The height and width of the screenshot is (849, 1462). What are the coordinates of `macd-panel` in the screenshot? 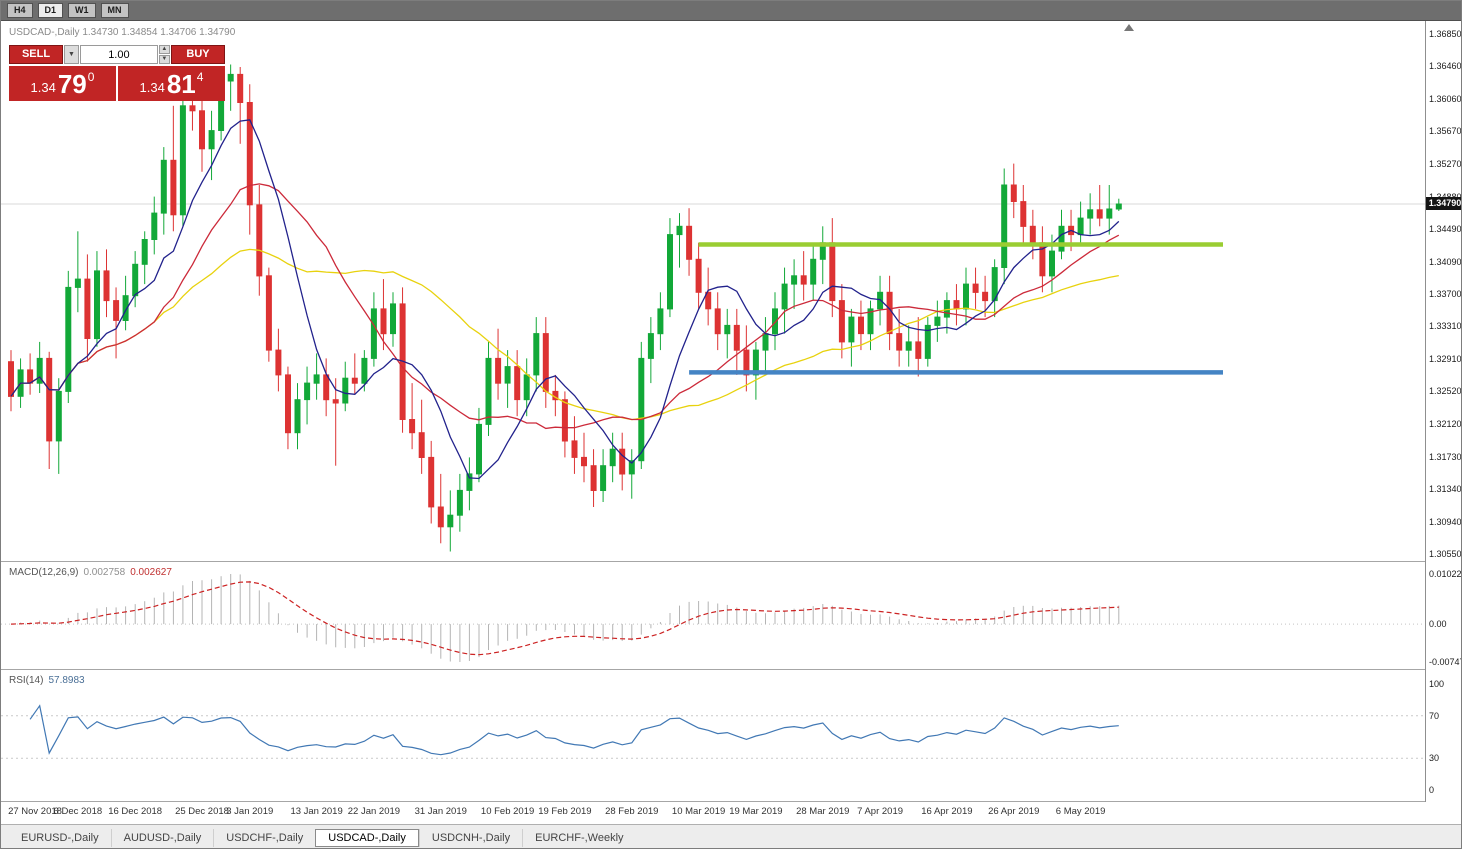 It's located at (713, 615).